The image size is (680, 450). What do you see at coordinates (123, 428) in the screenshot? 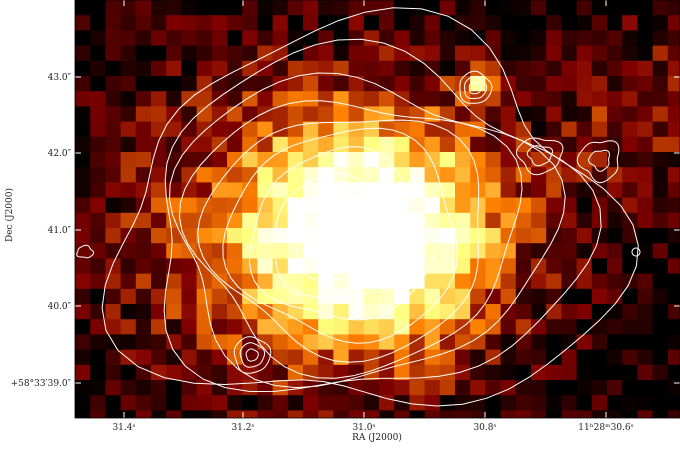
I see `x-tick-label: 31.4ˢ` at bounding box center [123, 428].